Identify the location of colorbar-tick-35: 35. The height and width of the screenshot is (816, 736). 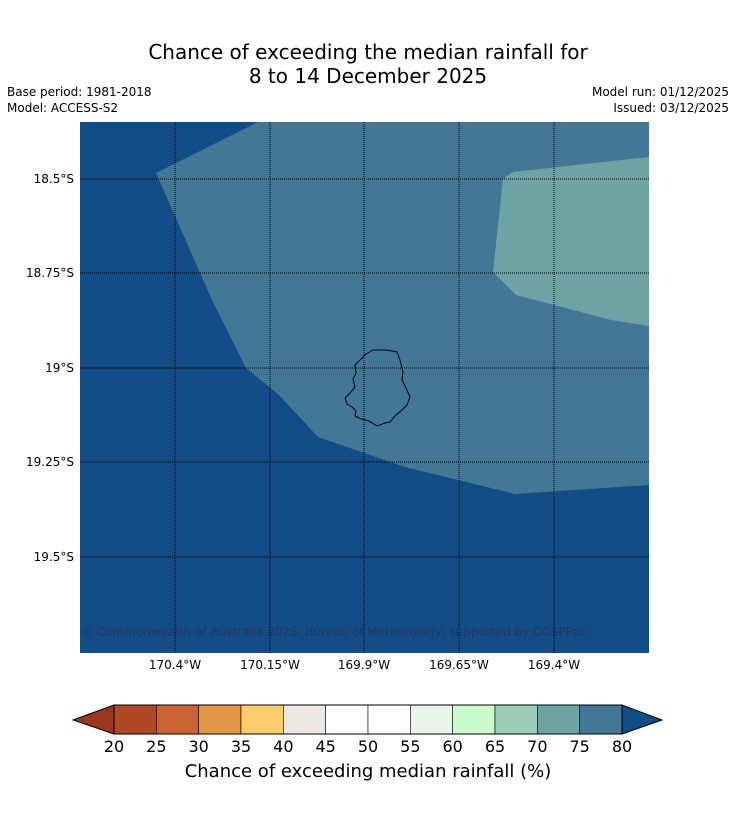
(241, 746).